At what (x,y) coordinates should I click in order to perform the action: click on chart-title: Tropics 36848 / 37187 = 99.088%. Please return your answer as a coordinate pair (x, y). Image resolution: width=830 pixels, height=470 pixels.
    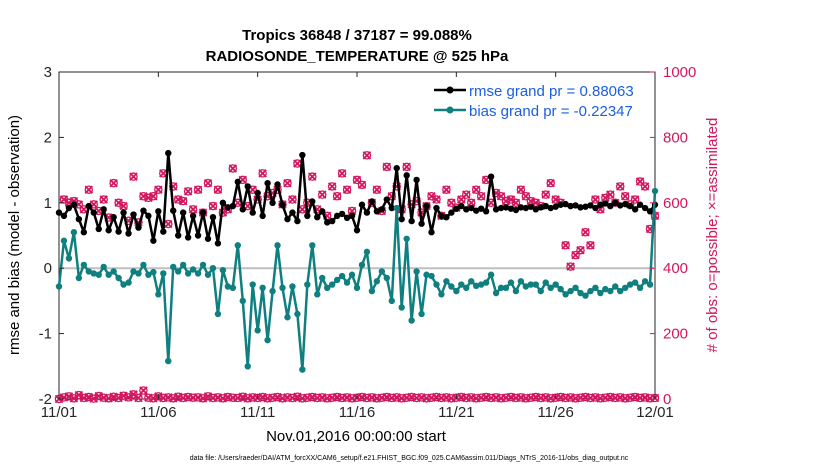
    Looking at the image, I should click on (357, 35).